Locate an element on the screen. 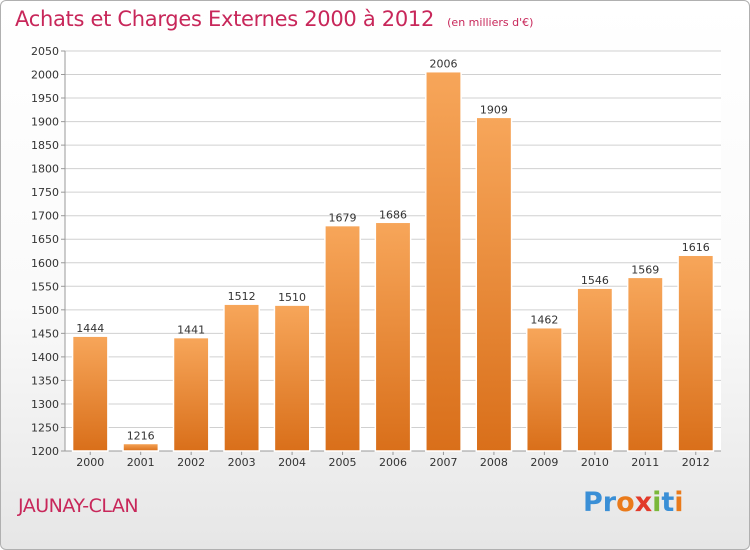 This screenshot has width=750, height=550. value-label: 1679 is located at coordinates (343, 218).